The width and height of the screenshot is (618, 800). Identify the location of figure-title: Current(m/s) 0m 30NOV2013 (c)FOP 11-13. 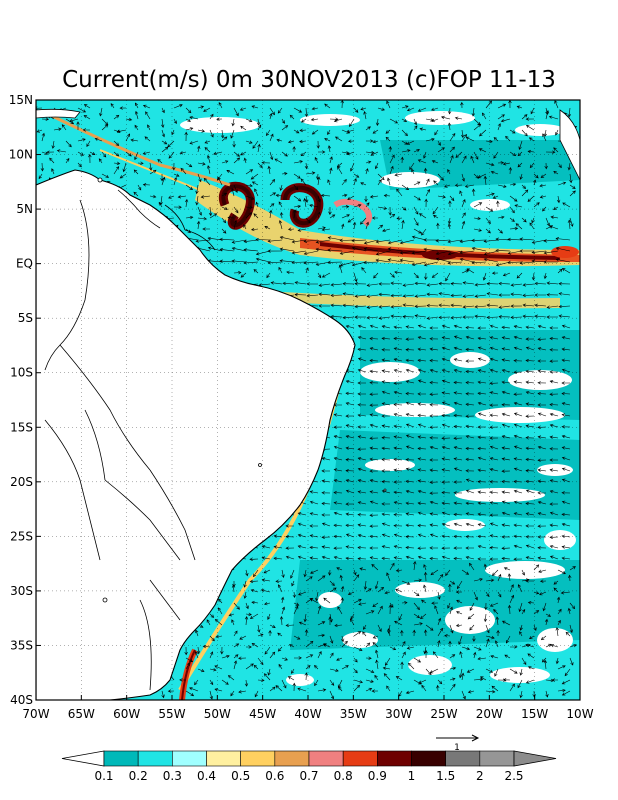
(309, 80).